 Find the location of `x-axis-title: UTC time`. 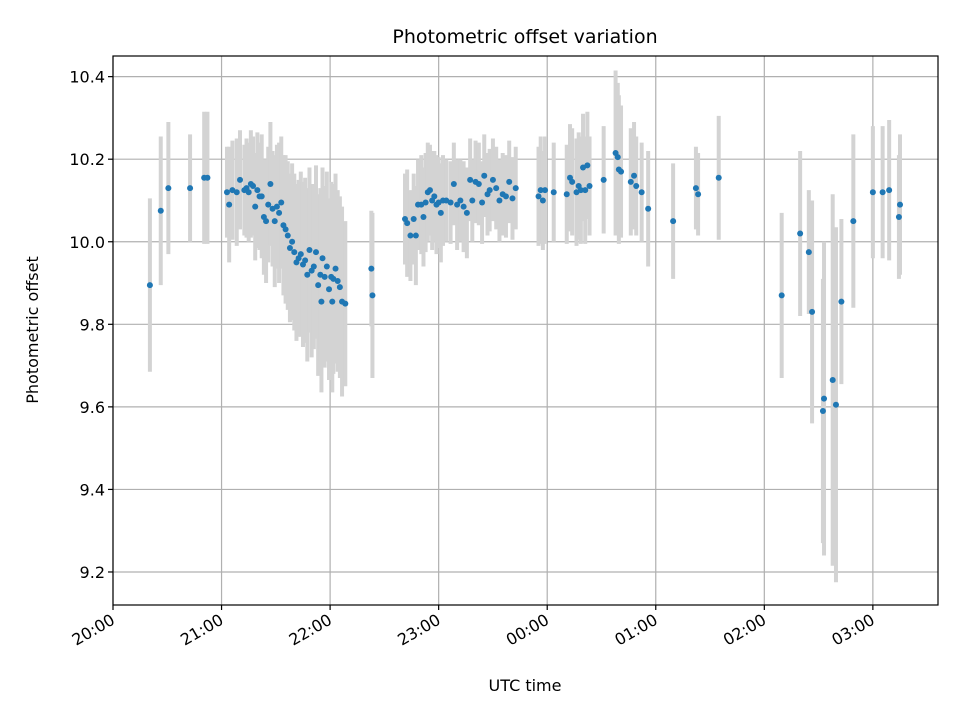

x-axis-title: UTC time is located at coordinates (525, 685).